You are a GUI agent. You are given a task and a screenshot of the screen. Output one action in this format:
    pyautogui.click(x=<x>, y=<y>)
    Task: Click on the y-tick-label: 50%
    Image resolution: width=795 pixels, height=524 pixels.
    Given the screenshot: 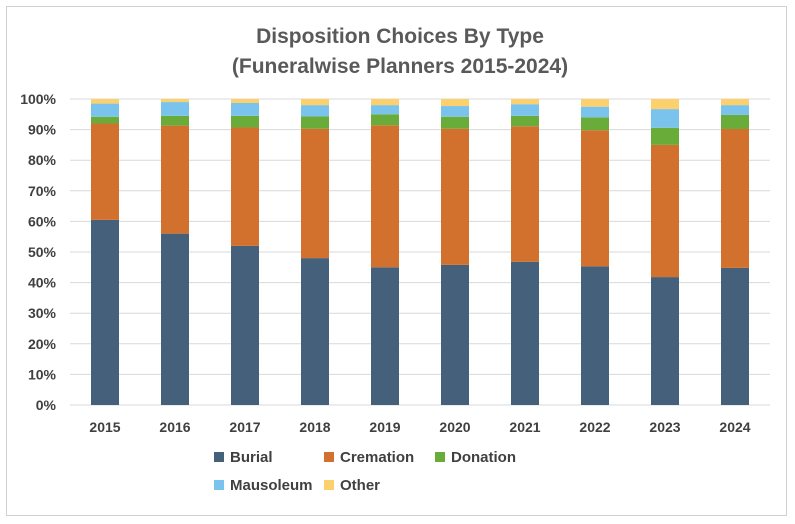 What is the action you would take?
    pyautogui.click(x=42, y=252)
    